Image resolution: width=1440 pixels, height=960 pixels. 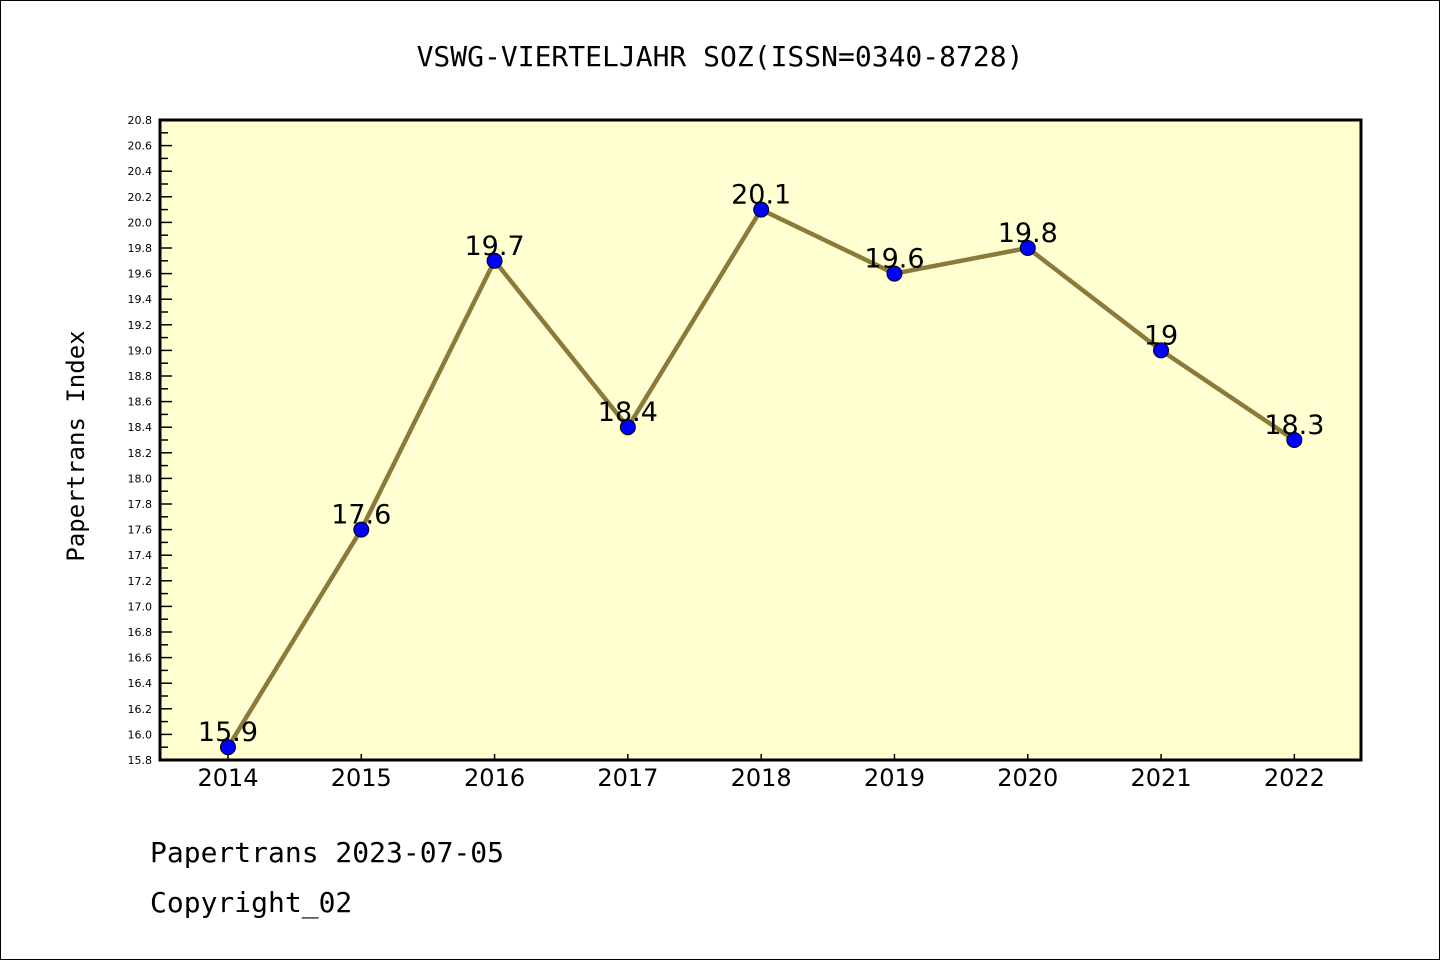 I want to click on y-tick-label: 16.6, so click(x=140, y=658).